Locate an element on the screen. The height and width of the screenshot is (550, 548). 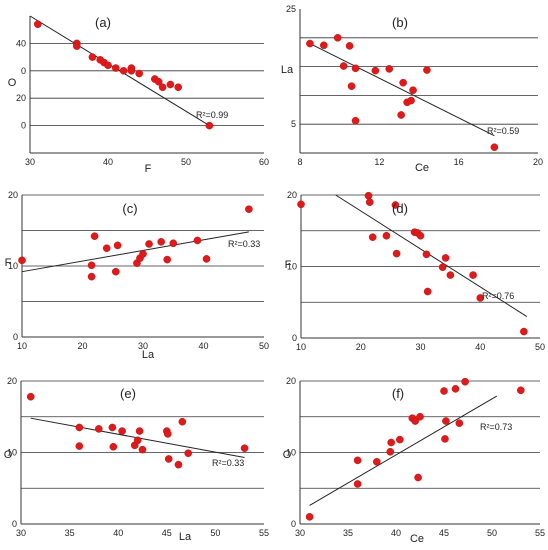
panel-f-y-axis-label: O is located at coordinates (287, 455).